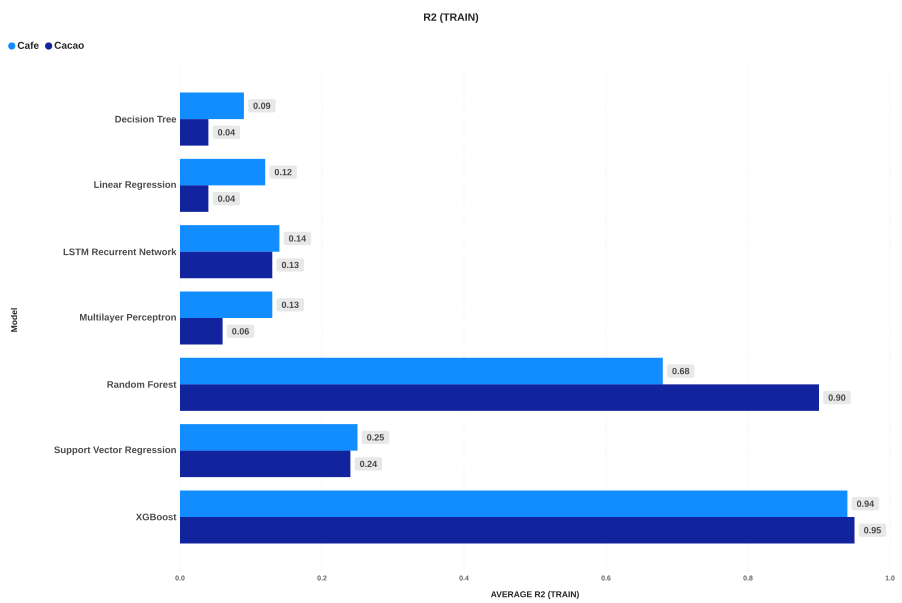 Image resolution: width=902 pixels, height=603 pixels. Describe the element at coordinates (872, 530) in the screenshot. I see `data-label: 0.95` at that location.